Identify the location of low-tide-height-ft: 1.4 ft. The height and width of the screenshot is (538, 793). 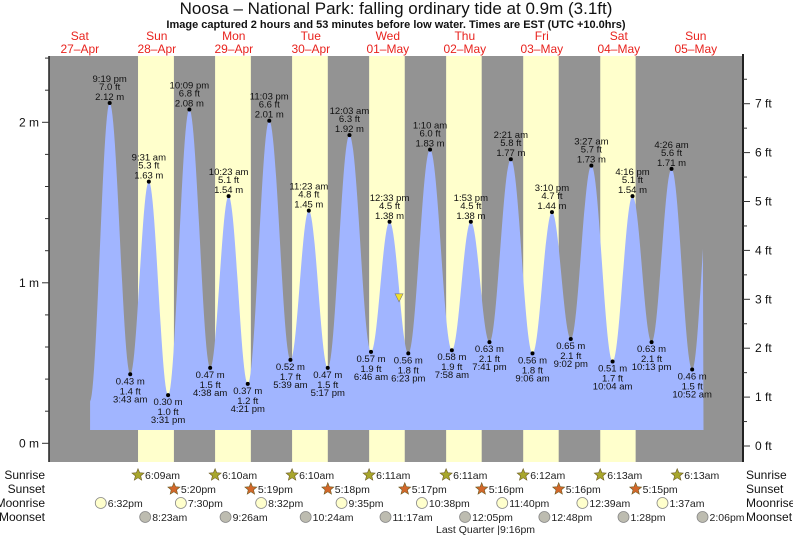
(130, 391).